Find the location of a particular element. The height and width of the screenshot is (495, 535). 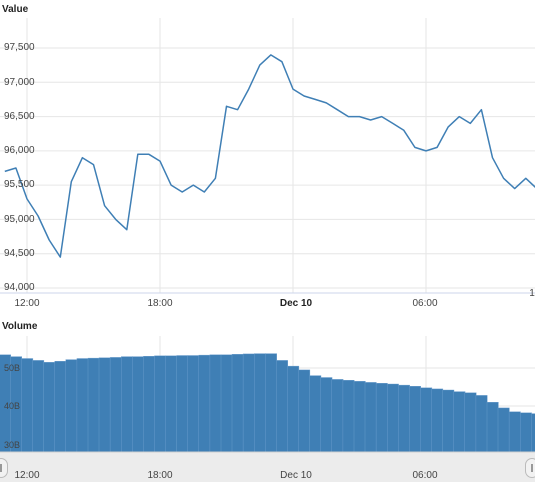

value-y-tick: 96,000 is located at coordinates (19, 150).